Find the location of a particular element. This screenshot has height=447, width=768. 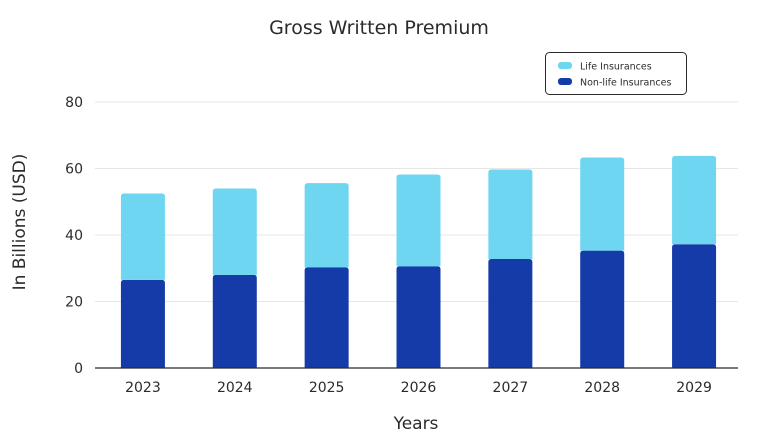

x-tick-label: 2027 is located at coordinates (511, 388).